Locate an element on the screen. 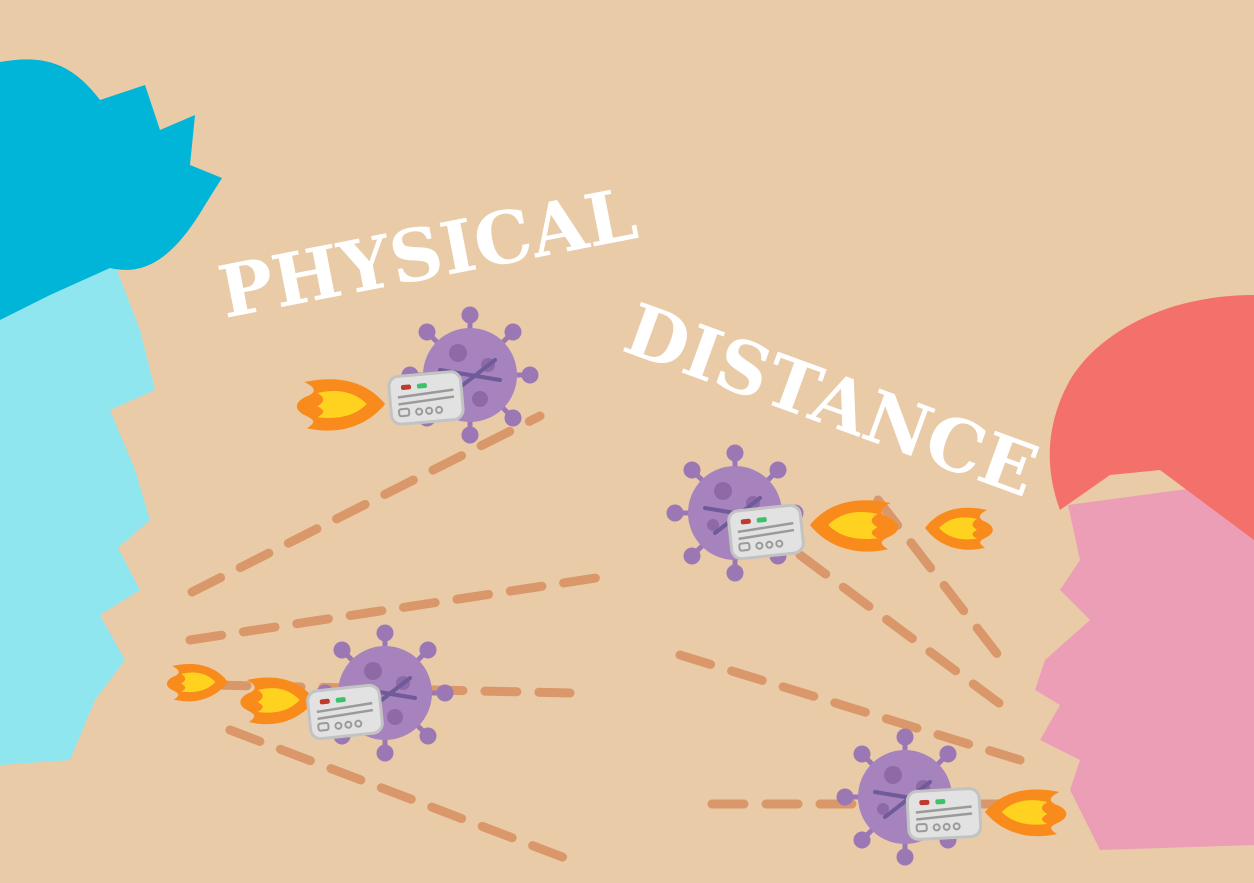 This screenshot has height=883, width=1254. left-face is located at coordinates (77, 515).